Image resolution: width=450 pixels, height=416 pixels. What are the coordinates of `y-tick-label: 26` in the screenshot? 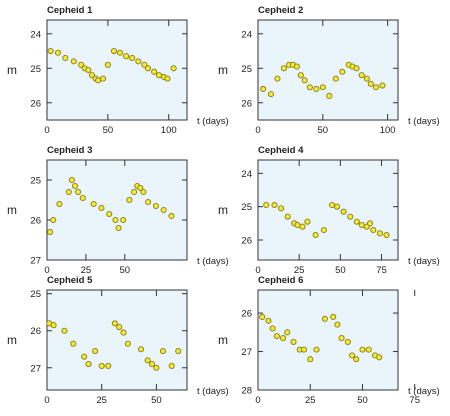 It's located at (35, 103).